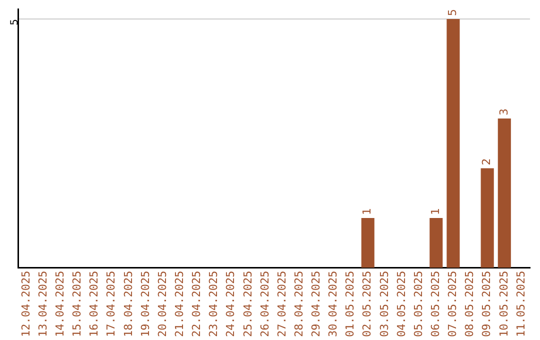 This screenshot has height=340, width=540. Describe the element at coordinates (333, 304) in the screenshot. I see `x-tick-label: 30.04.2025` at that location.